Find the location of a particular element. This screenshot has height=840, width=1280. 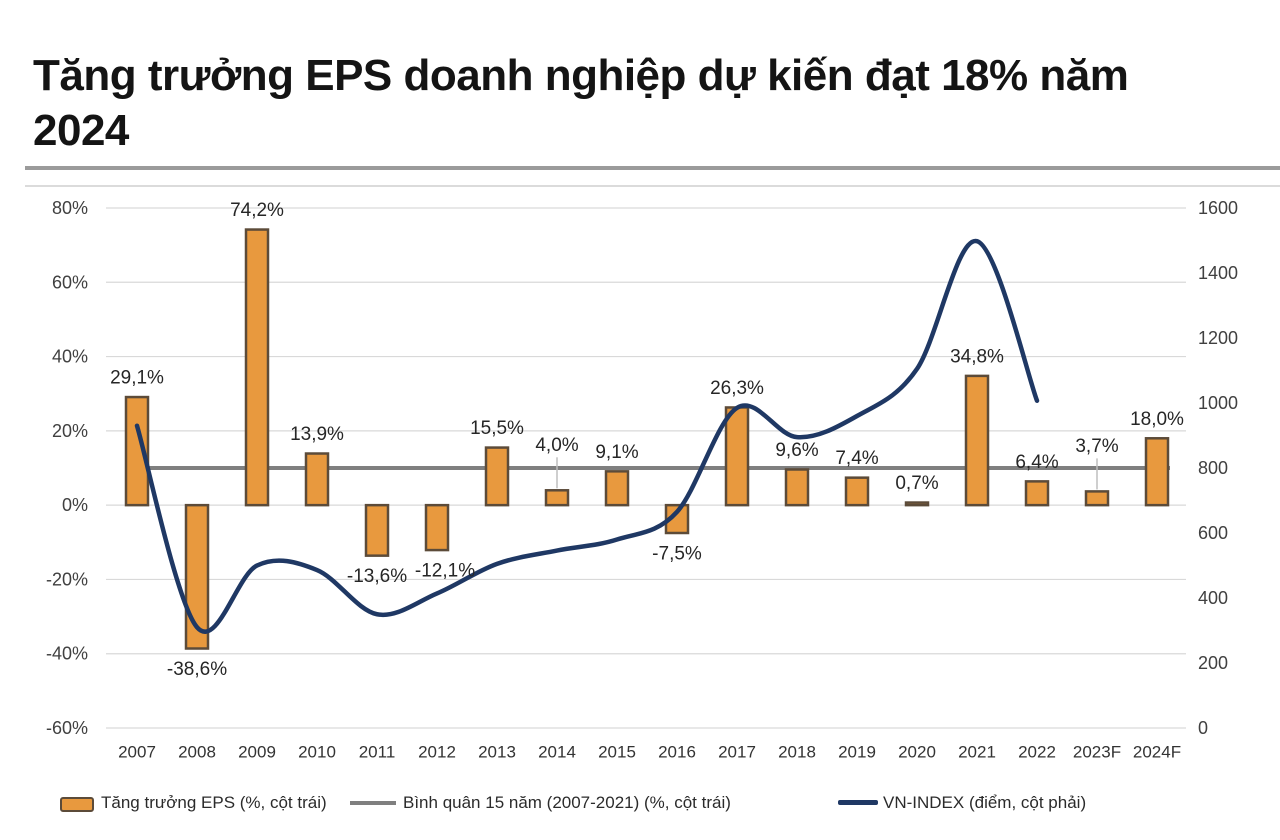

x-axis-year-label: 2021 is located at coordinates (977, 752).